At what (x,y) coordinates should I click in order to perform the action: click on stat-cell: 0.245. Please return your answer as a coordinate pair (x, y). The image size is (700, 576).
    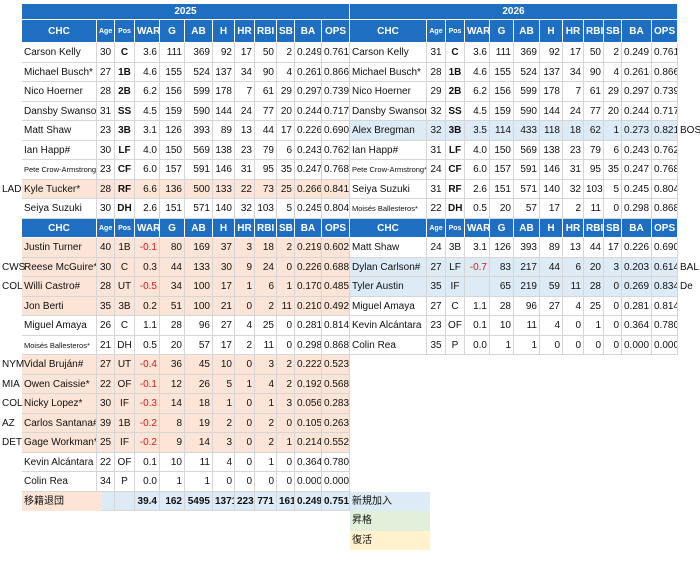
    Looking at the image, I should click on (308, 209).